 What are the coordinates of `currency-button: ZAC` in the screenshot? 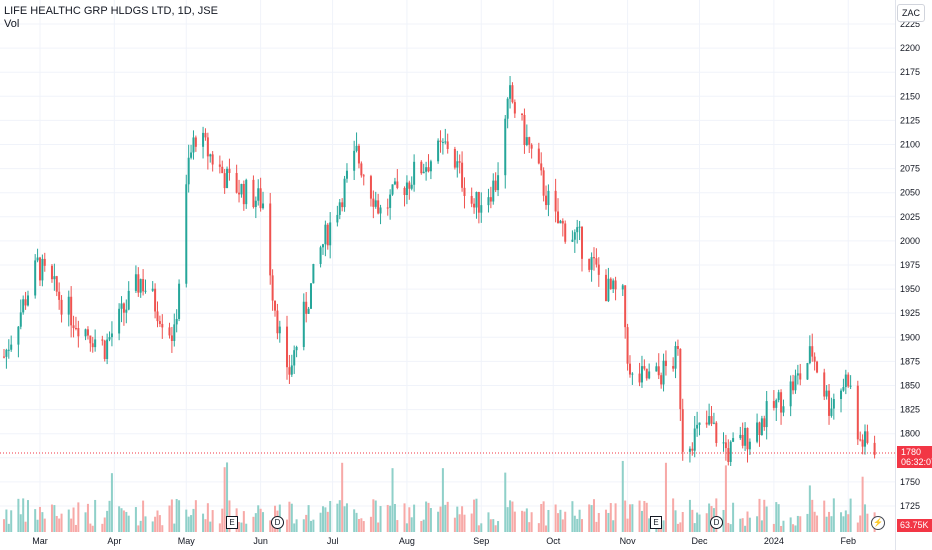 It's located at (911, 13).